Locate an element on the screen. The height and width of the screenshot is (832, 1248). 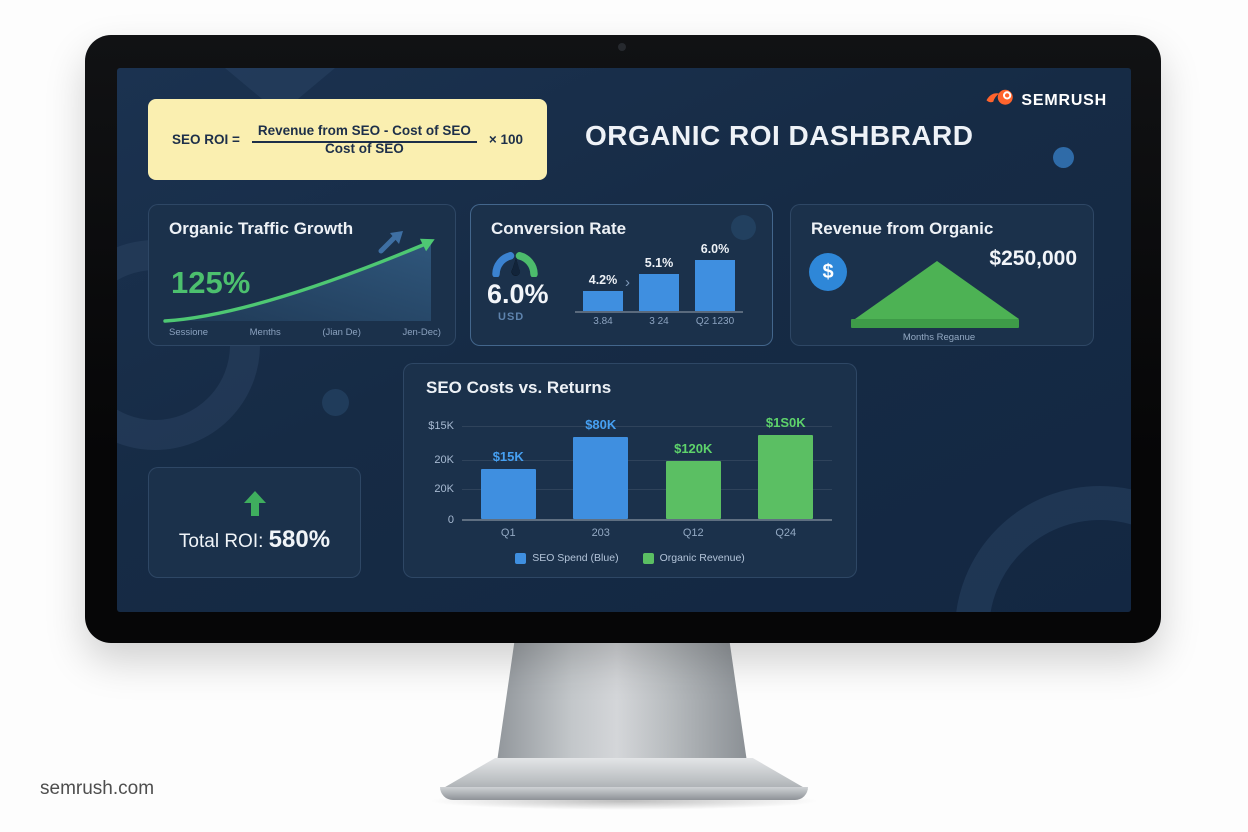
seo-bar-column: $120K is located at coordinates (693, 480).